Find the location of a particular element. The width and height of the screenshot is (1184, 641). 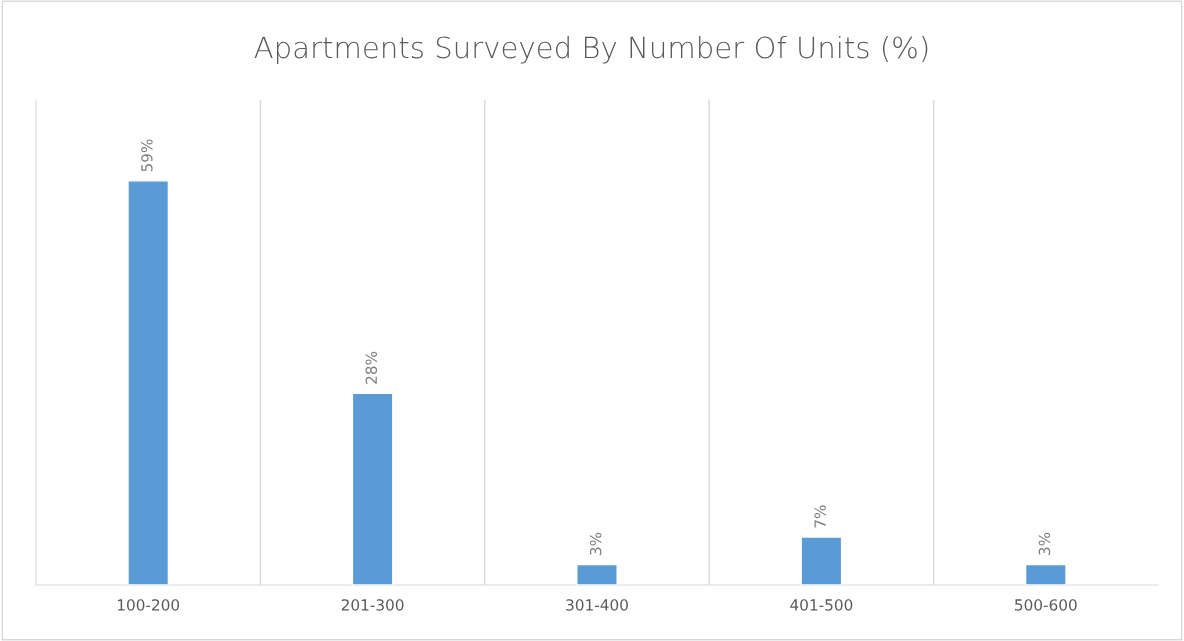

x-tick-label: 301-400 is located at coordinates (597, 605).